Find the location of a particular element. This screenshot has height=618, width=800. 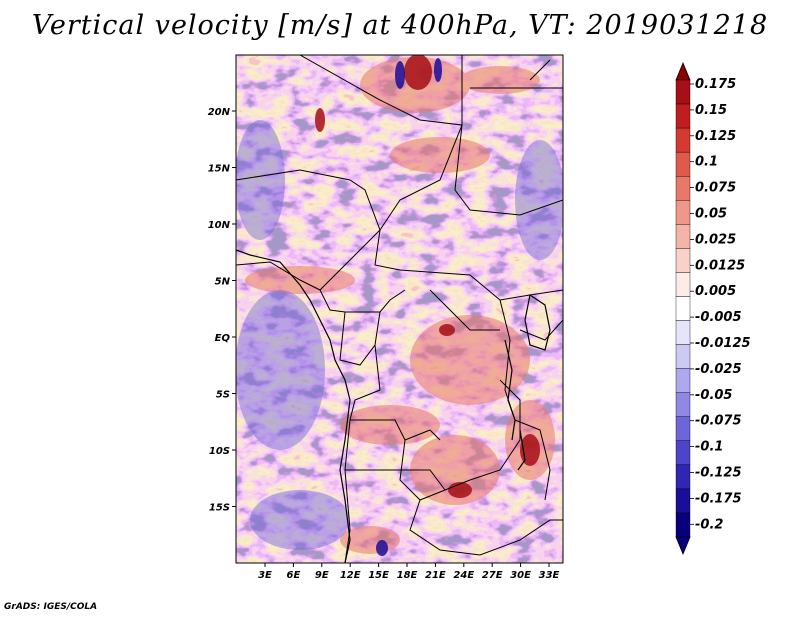

lon-tick-label: 24E is located at coordinates (463, 575).